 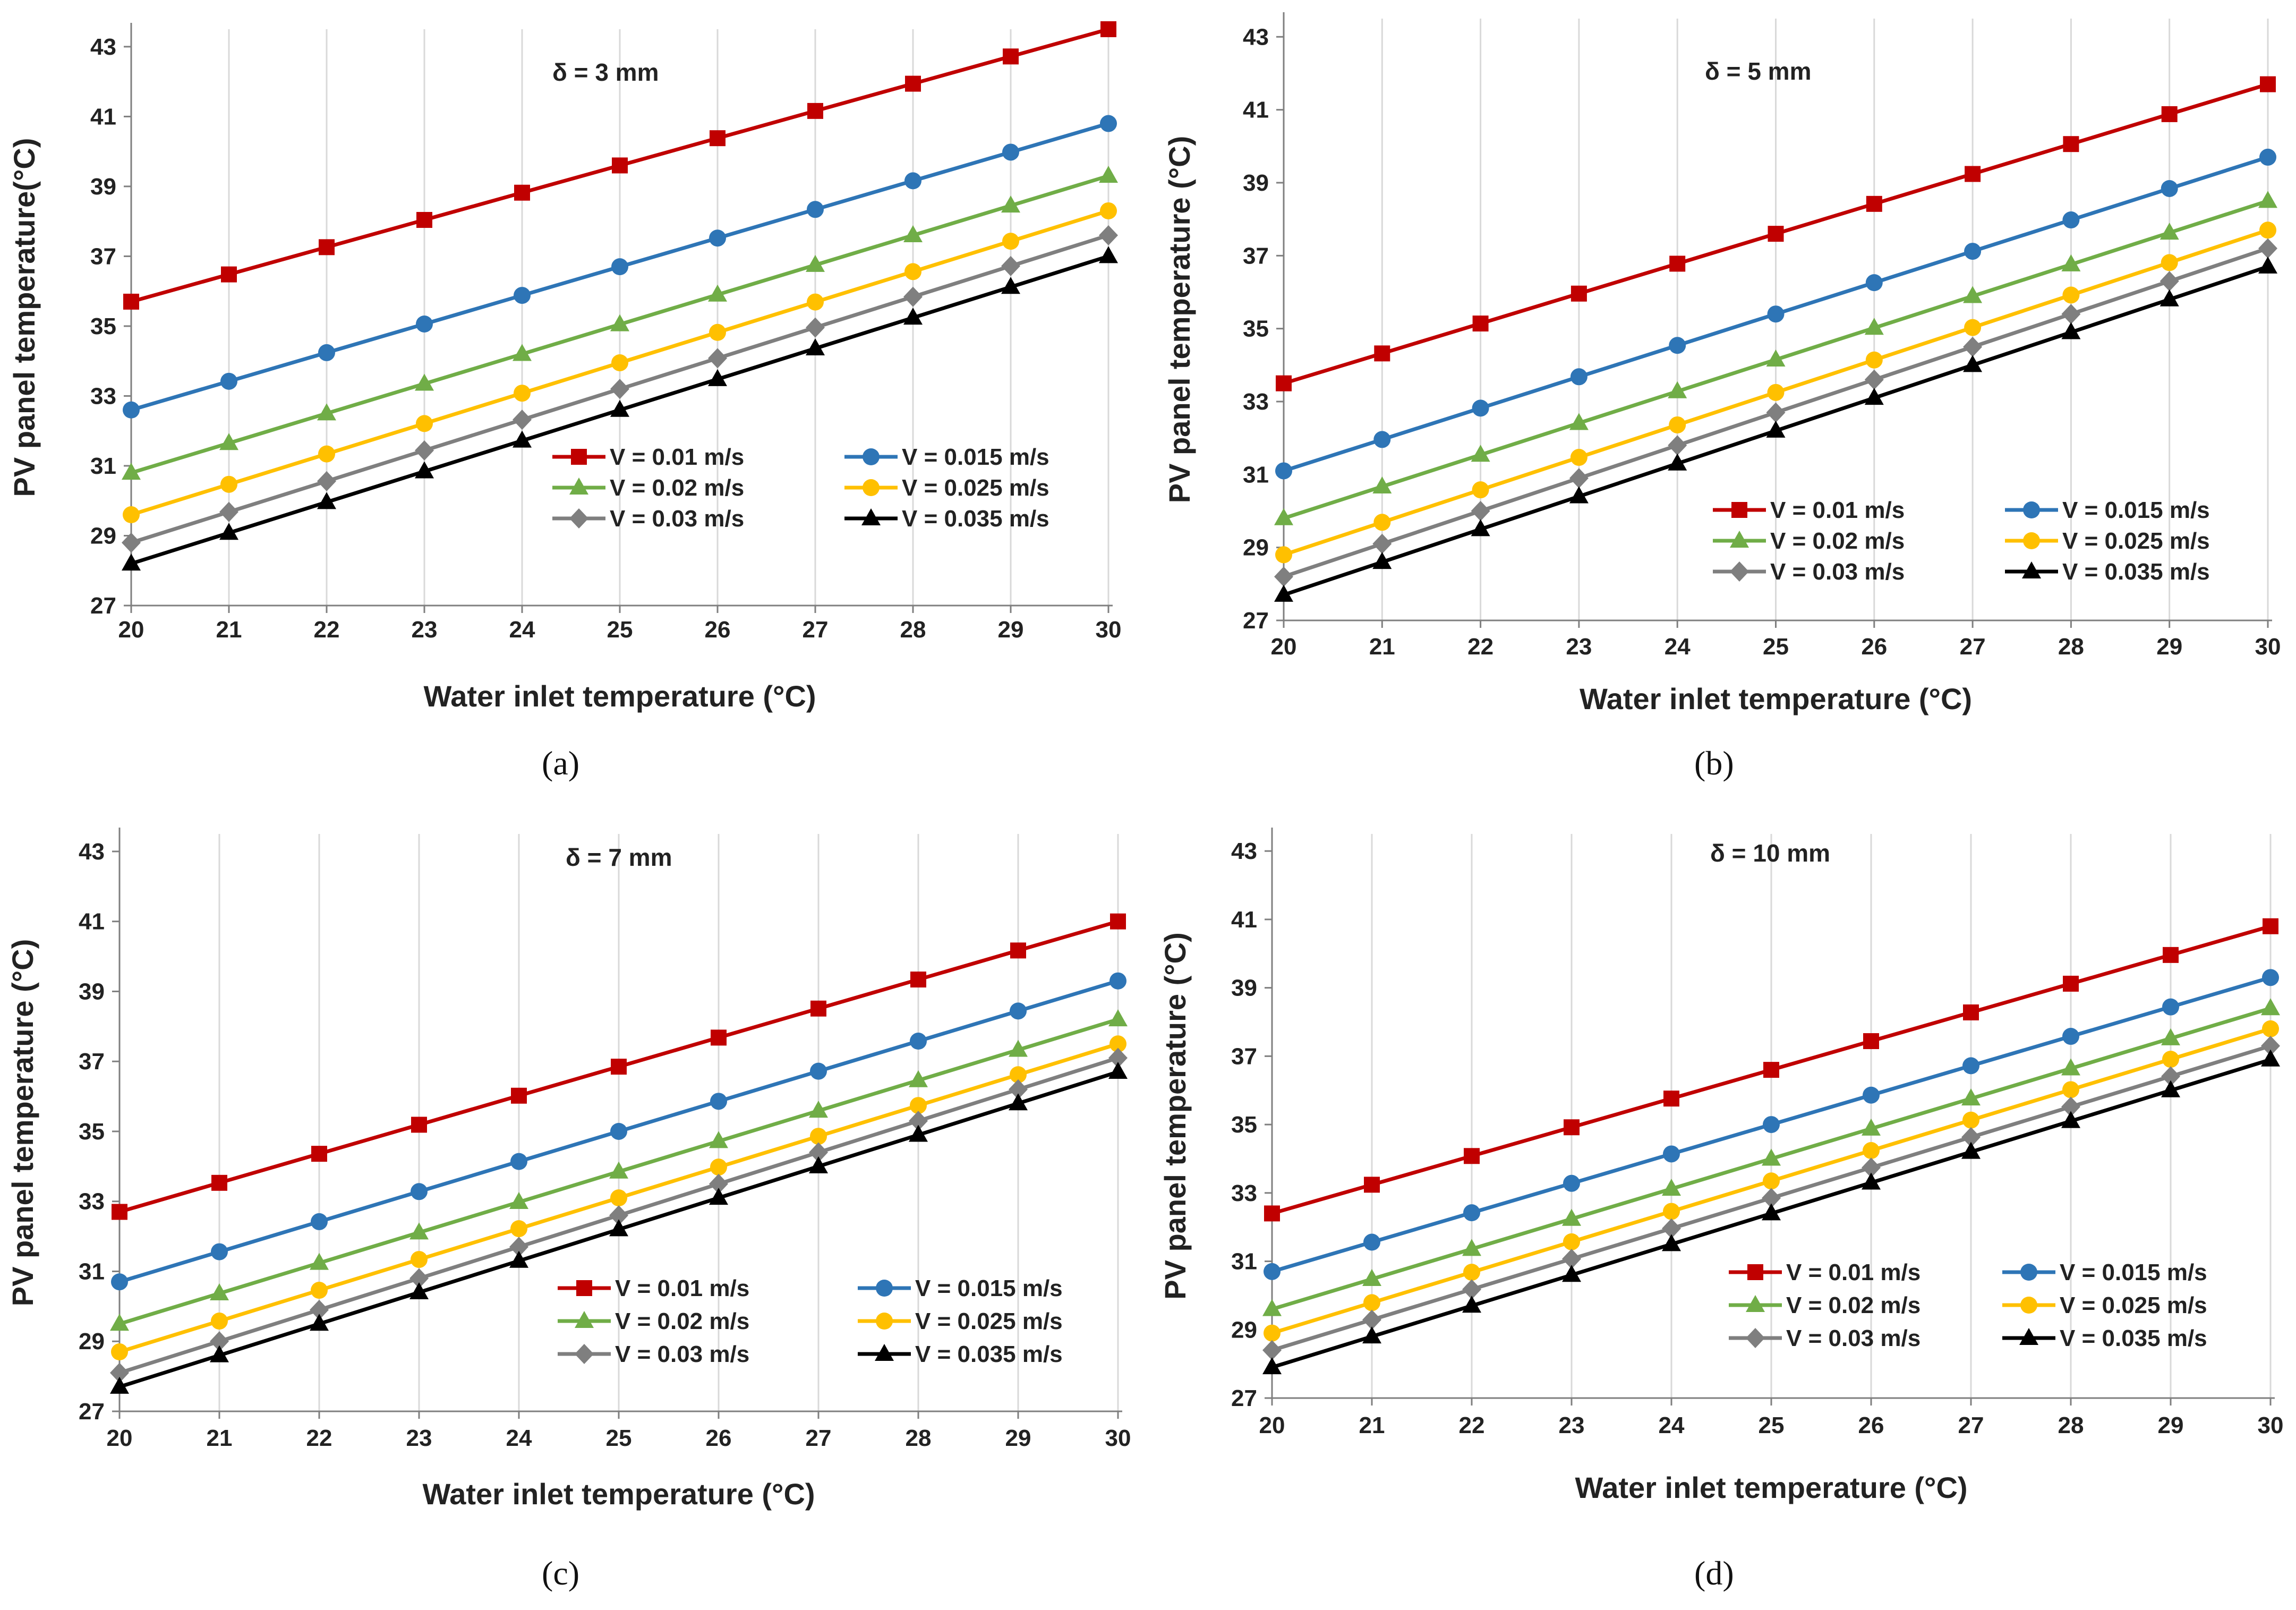 I want to click on legend-label: V = 0.015 m/s, so click(x=976, y=457).